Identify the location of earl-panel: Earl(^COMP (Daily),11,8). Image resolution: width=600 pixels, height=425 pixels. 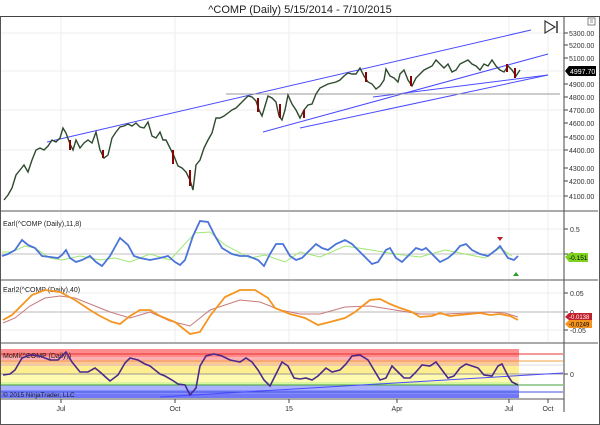
(282, 245).